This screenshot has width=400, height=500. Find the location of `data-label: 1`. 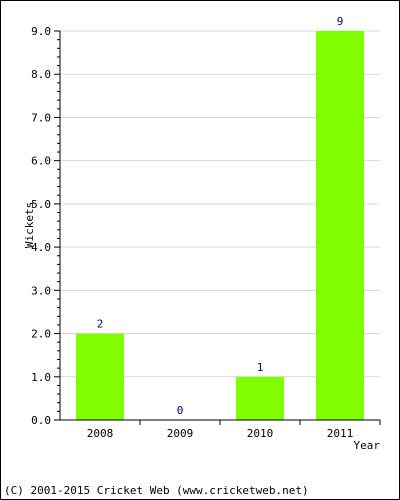

data-label: 1 is located at coordinates (260, 367).